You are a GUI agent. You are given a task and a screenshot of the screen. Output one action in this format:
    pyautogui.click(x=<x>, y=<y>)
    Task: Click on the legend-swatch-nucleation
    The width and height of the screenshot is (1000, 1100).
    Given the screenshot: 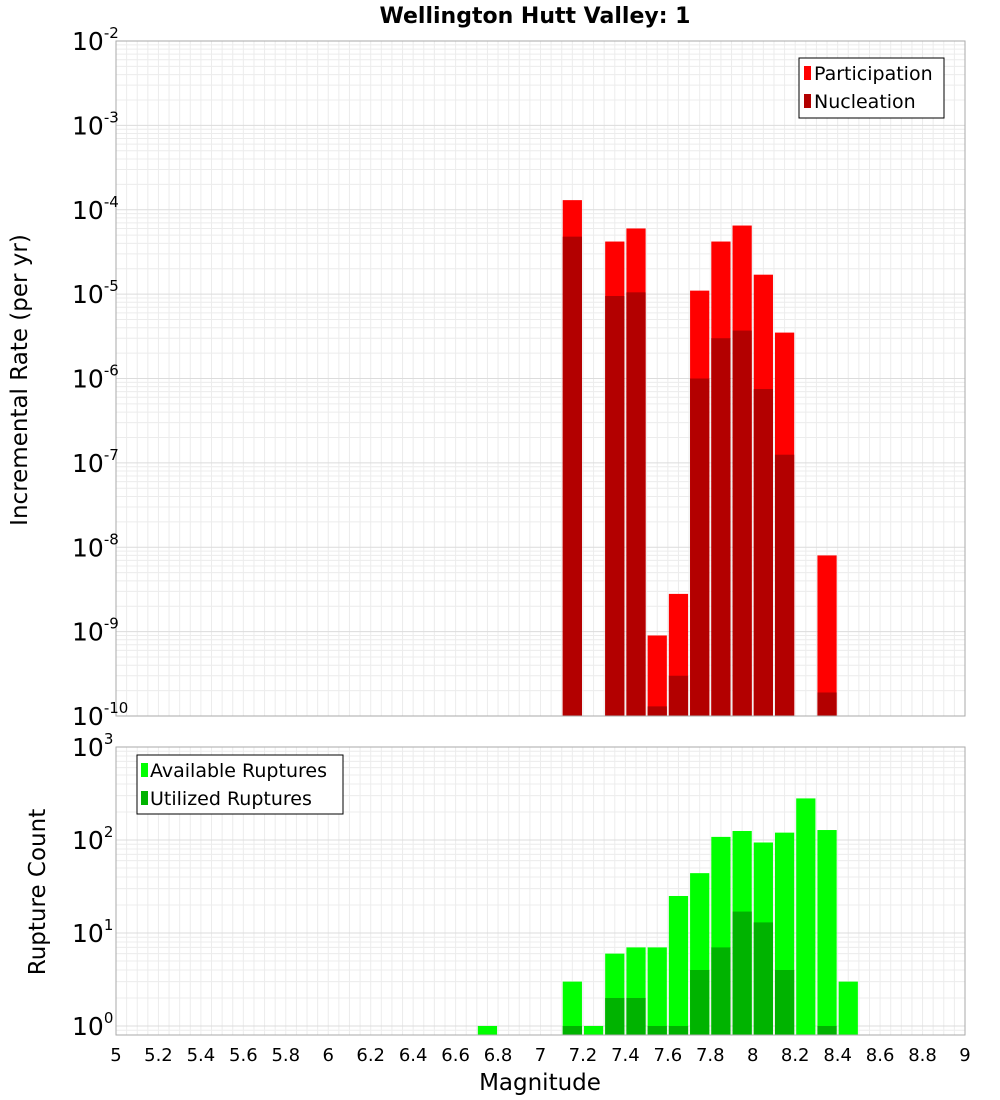 What is the action you would take?
    pyautogui.click(x=807, y=101)
    